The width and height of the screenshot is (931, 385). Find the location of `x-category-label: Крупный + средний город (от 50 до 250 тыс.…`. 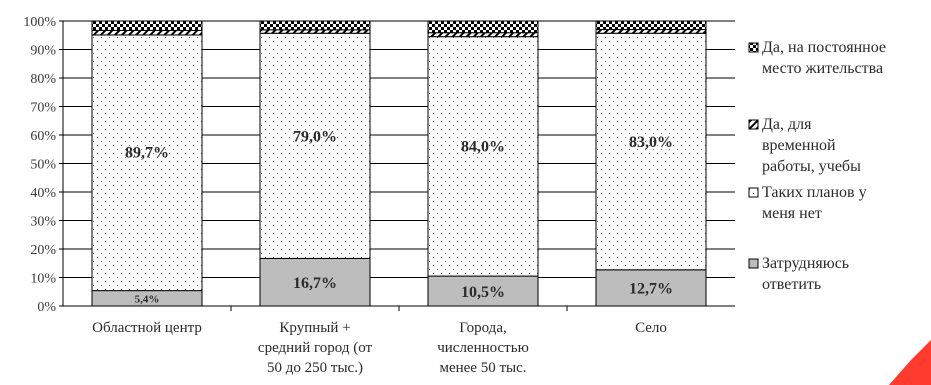

x-category-label: Крупный + средний город (от 50 до 250 тыс.… is located at coordinates (315, 348).